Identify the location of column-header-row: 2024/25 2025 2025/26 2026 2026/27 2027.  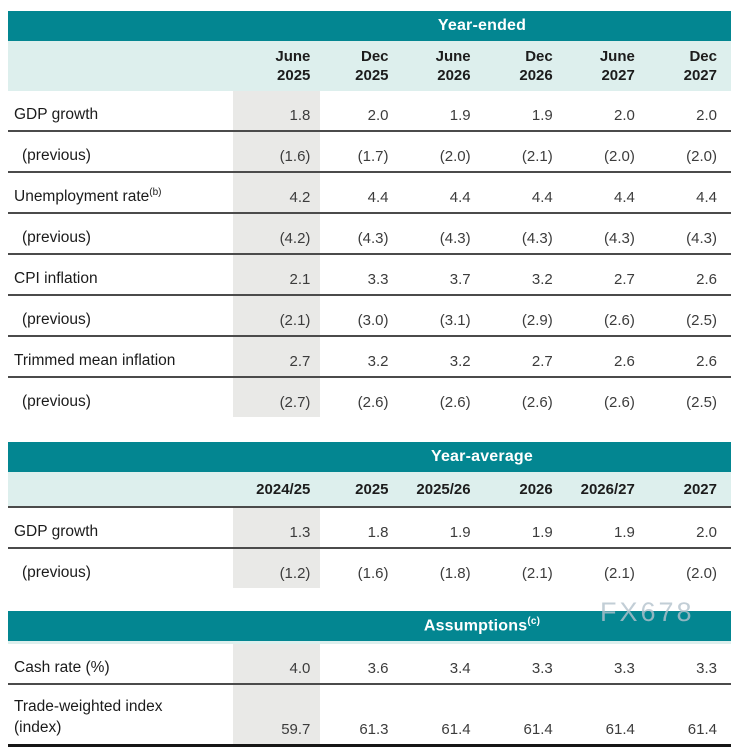
(369, 489).